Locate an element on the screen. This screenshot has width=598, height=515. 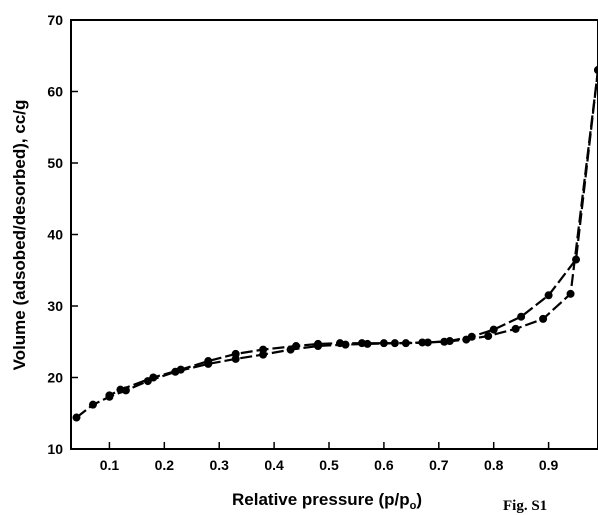
x-tick-label: 0.1 is located at coordinates (110, 465).